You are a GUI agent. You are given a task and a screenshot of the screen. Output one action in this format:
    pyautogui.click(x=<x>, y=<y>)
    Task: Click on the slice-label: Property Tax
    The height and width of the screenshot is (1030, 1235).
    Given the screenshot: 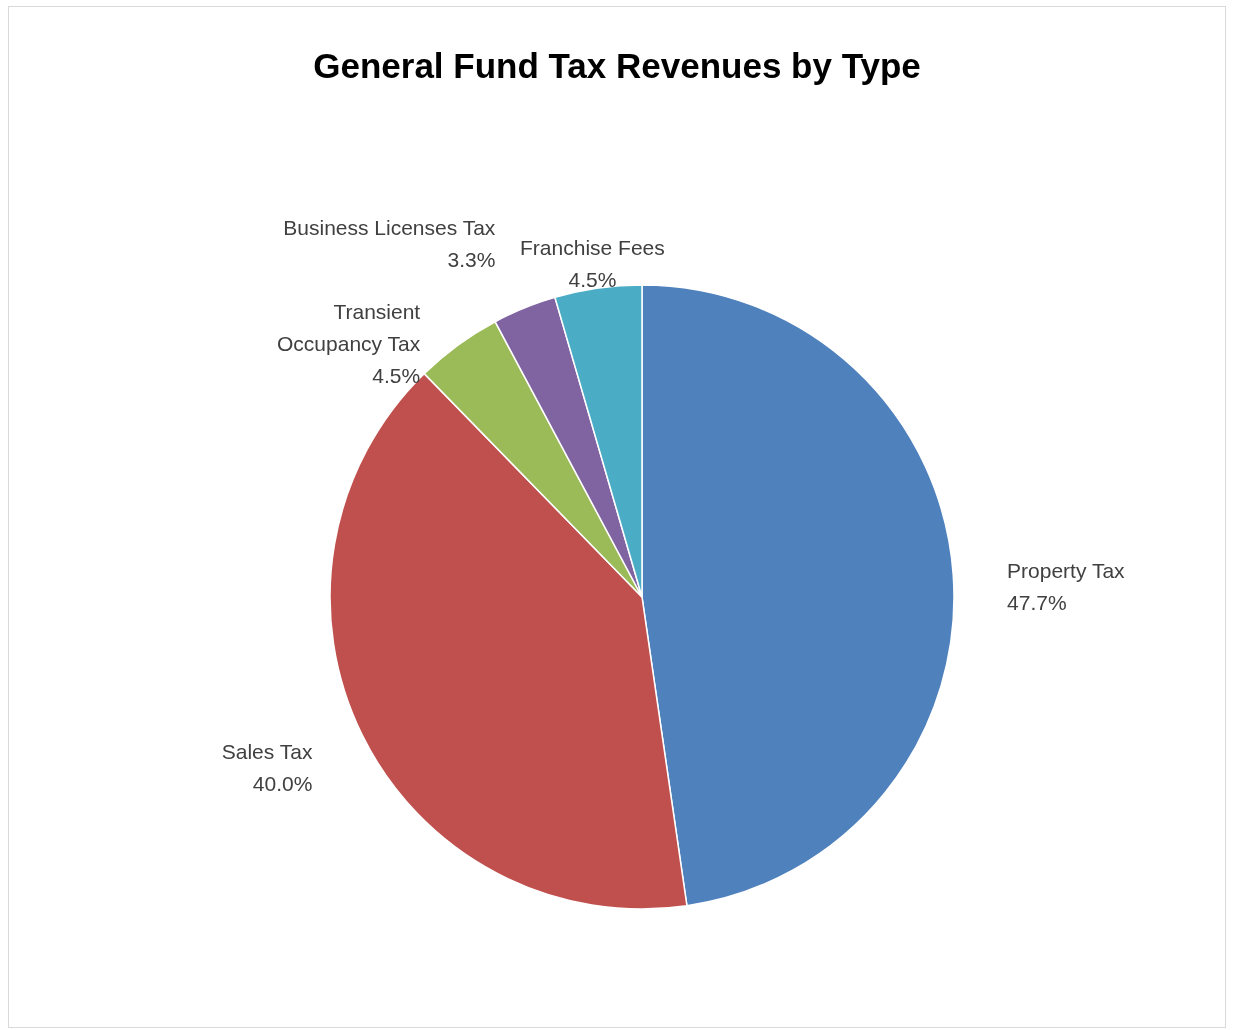 What is the action you would take?
    pyautogui.click(x=1066, y=570)
    